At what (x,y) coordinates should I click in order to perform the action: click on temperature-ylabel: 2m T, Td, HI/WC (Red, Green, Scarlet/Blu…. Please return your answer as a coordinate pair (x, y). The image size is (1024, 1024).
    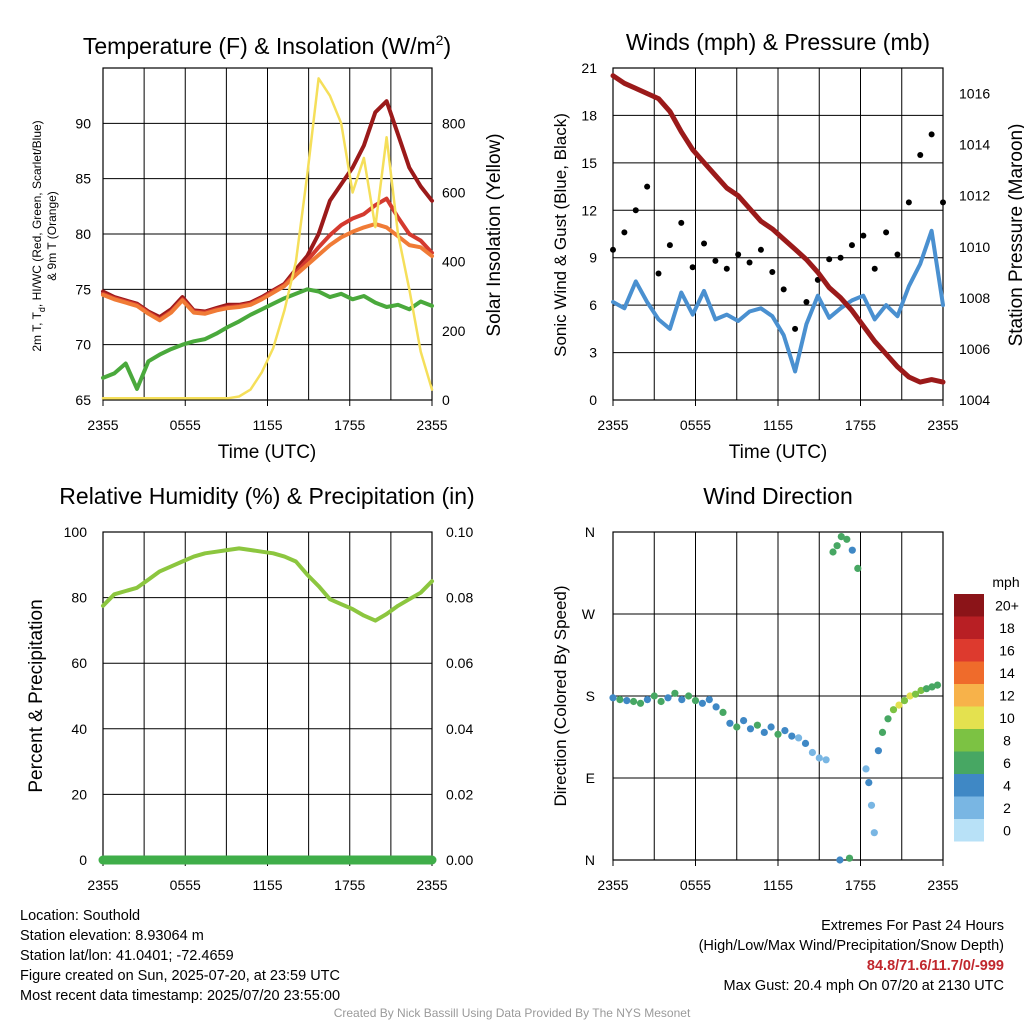
    Looking at the image, I should click on (38, 235).